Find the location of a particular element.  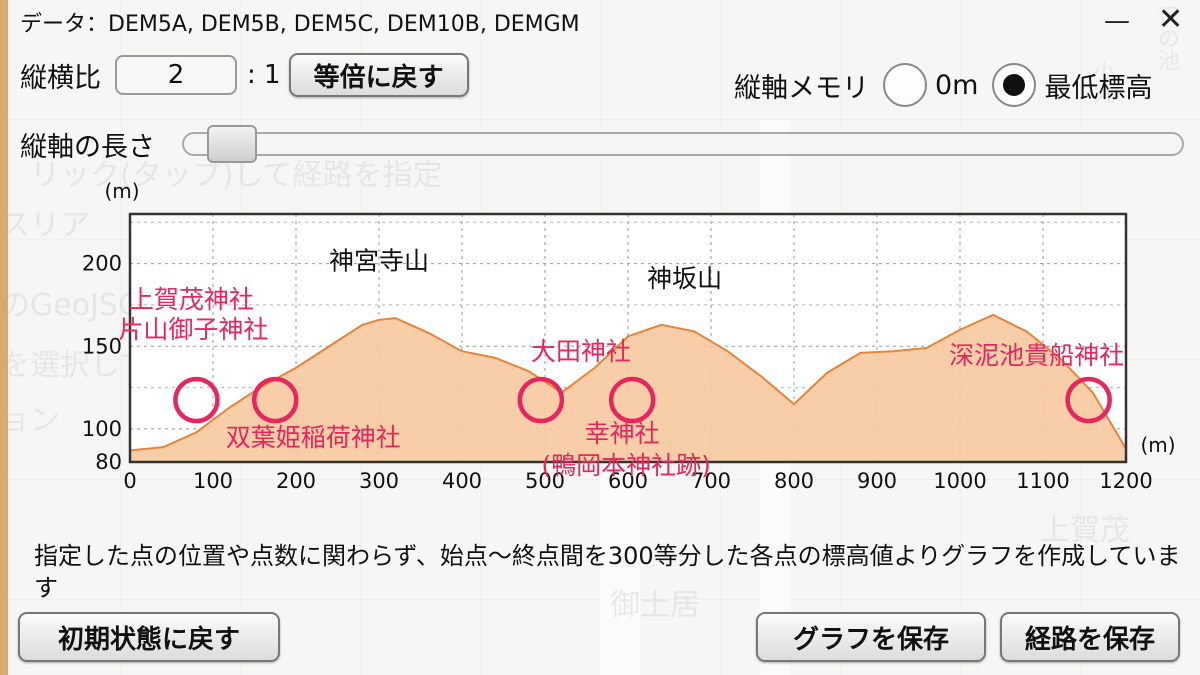

x-tick-label: 1200 is located at coordinates (1125, 481).